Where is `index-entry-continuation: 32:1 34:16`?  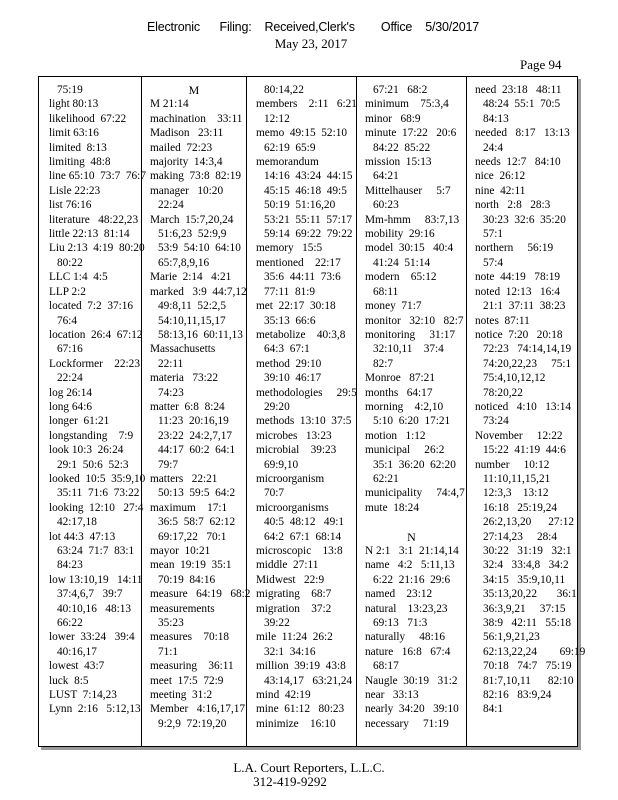 index-entry-continuation: 32:1 34:16 is located at coordinates (290, 651).